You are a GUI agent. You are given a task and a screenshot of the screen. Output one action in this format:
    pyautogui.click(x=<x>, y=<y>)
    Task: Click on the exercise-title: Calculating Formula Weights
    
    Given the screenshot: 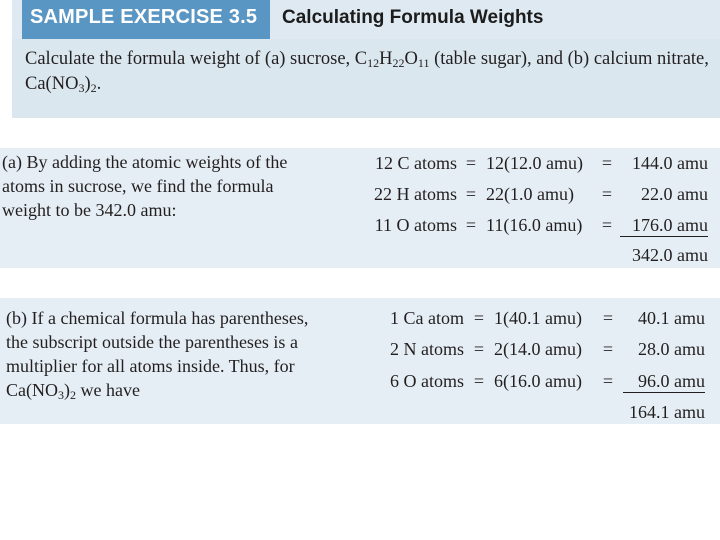 What is the action you would take?
    pyautogui.click(x=413, y=17)
    